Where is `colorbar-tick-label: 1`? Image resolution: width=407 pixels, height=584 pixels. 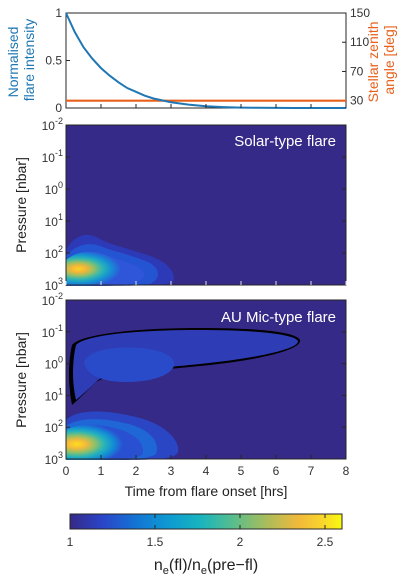 colorbar-tick-label: 1 is located at coordinates (70, 542).